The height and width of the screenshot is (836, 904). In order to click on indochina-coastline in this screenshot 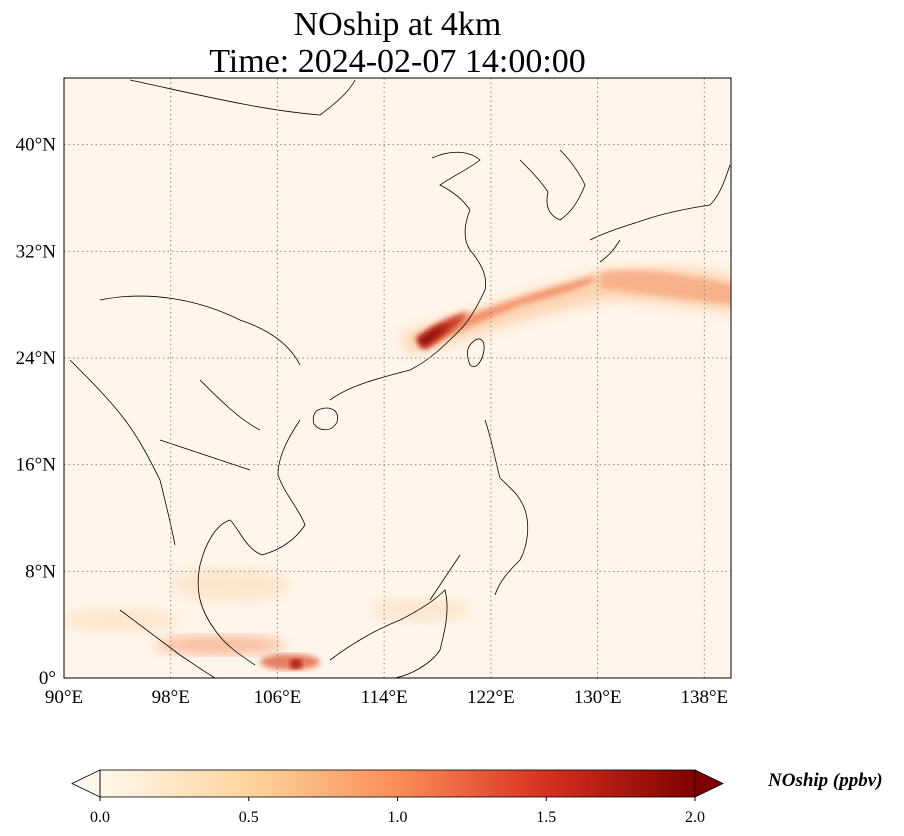, I will do `click(251, 542)`.